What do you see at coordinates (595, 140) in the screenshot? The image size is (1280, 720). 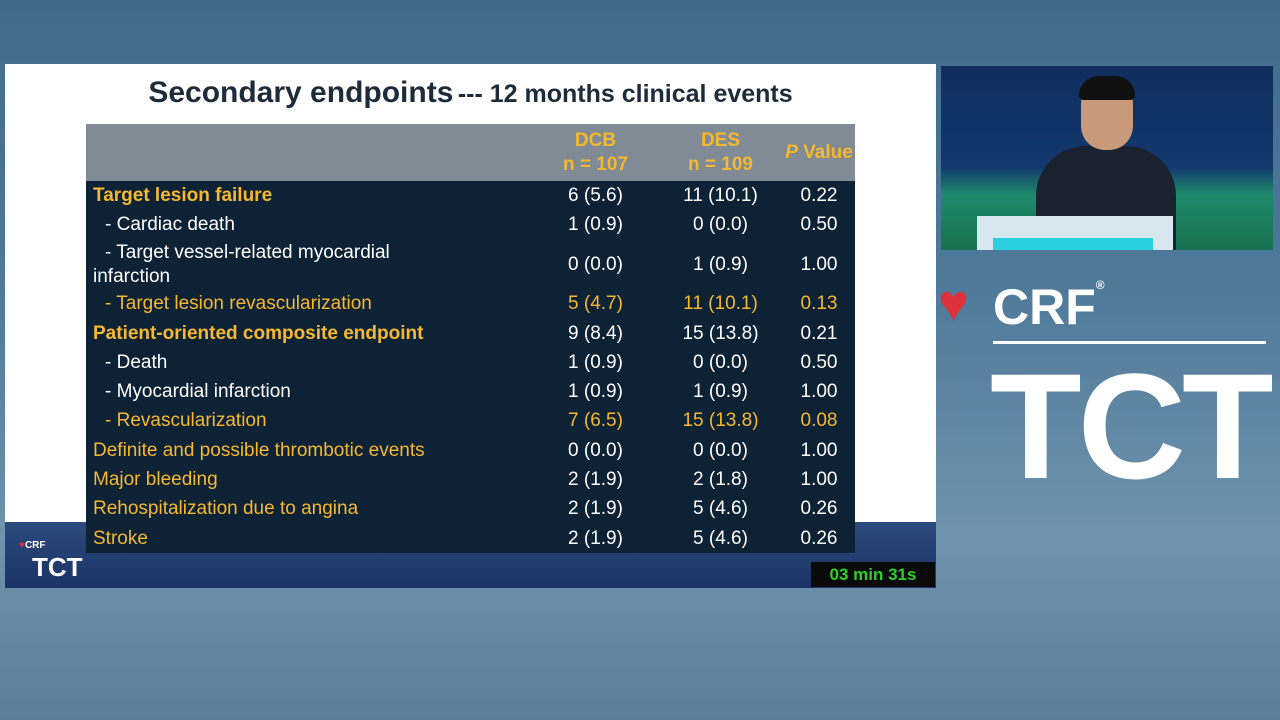 I see `col-name: DCB` at bounding box center [595, 140].